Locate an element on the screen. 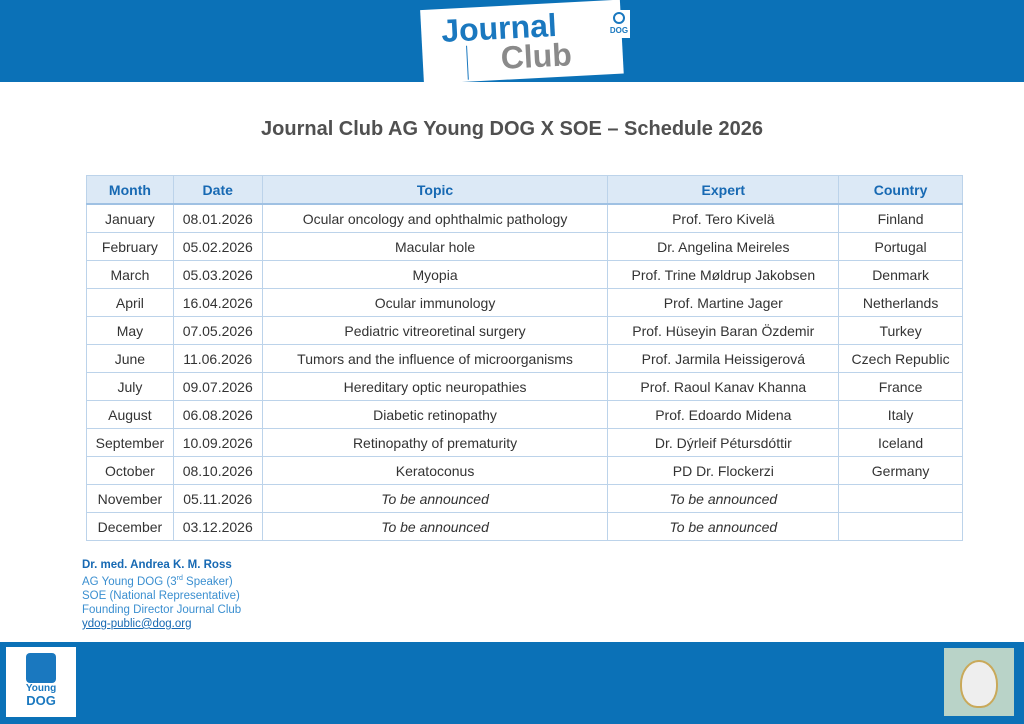 Image resolution: width=1024 pixels, height=724 pixels. contact-role: Founding Director Journal Club is located at coordinates (162, 609).